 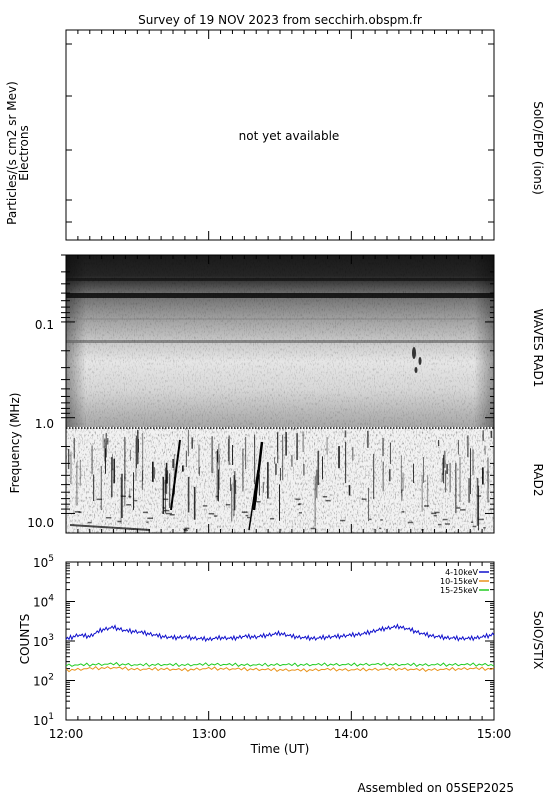 What do you see at coordinates (417, 360) in the screenshot?
I see `rad1-burst-feature` at bounding box center [417, 360].